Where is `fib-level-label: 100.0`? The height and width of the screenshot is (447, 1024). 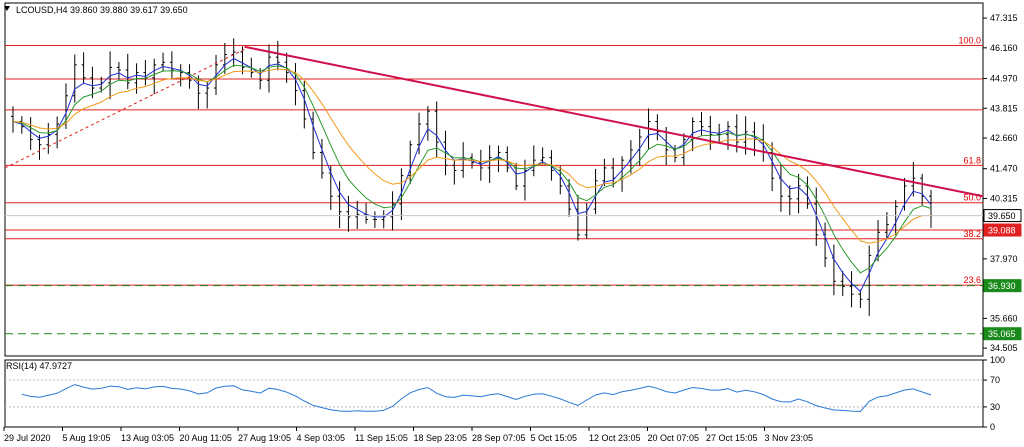 fib-level-label: 100.0 is located at coordinates (969, 41).